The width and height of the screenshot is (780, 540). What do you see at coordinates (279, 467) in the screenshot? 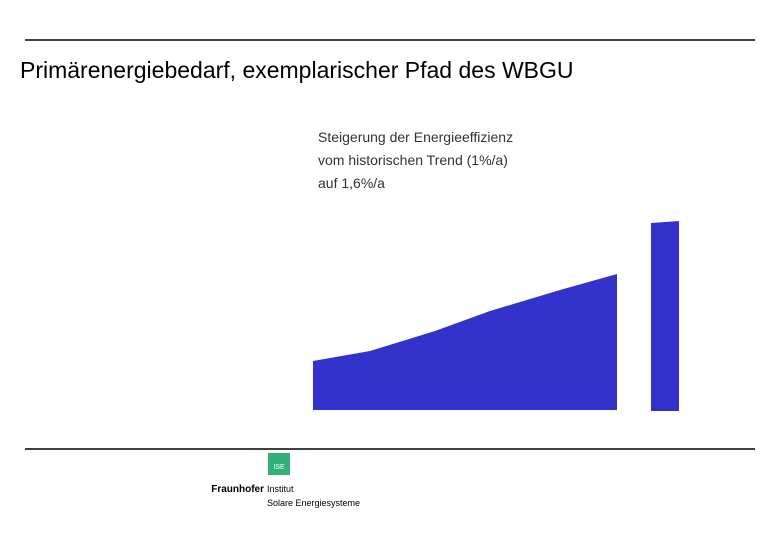
I see `logo-badge-text: ISE` at bounding box center [279, 467].